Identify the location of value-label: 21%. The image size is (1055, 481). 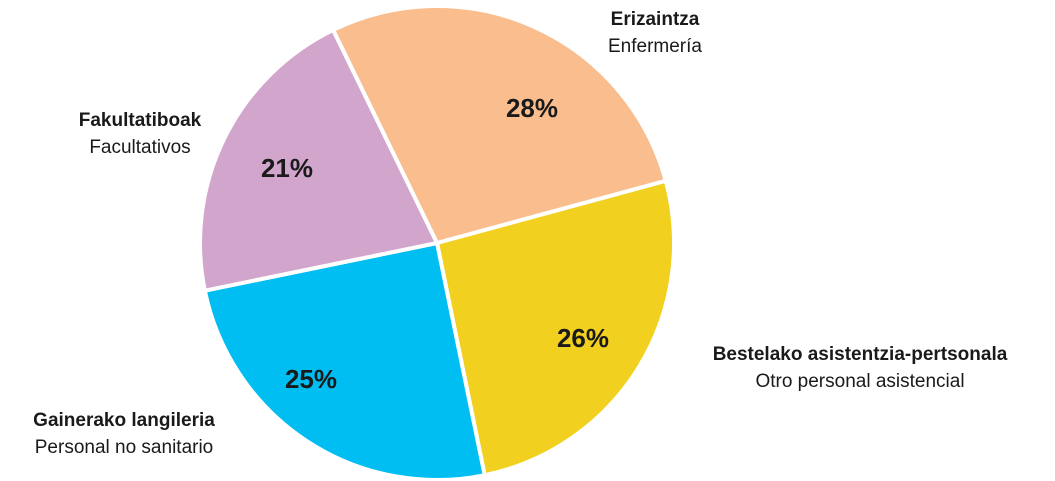
(287, 168).